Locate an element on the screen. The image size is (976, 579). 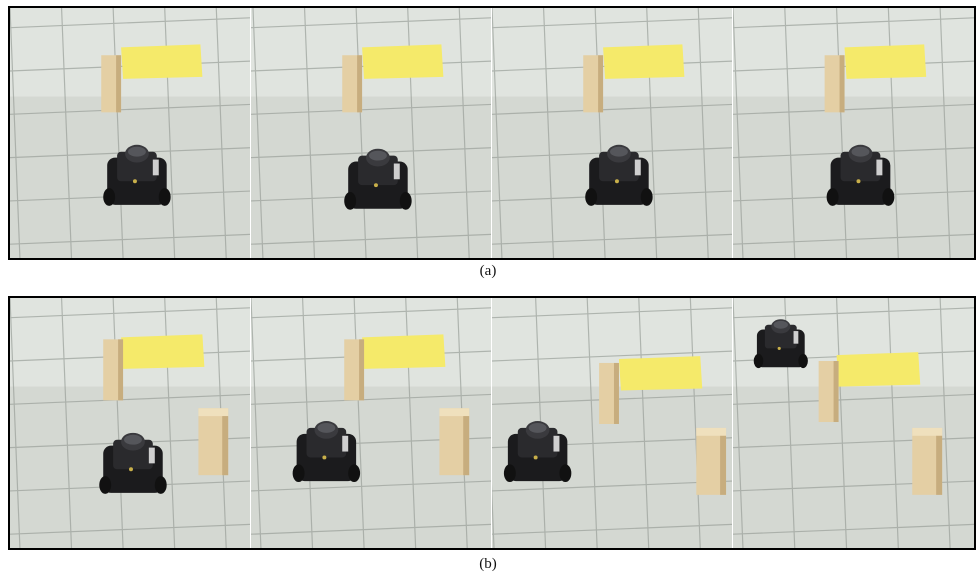
frame-a4 is located at coordinates (853, 133).